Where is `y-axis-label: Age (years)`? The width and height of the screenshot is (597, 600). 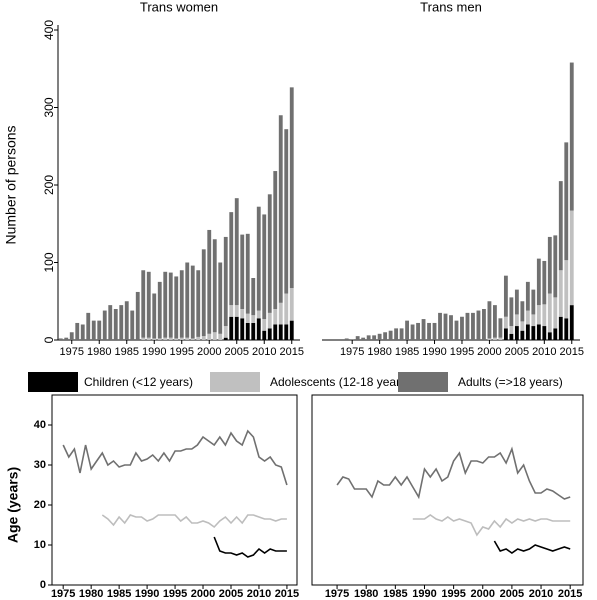 y-axis-label: Age (years) is located at coordinates (13, 505).